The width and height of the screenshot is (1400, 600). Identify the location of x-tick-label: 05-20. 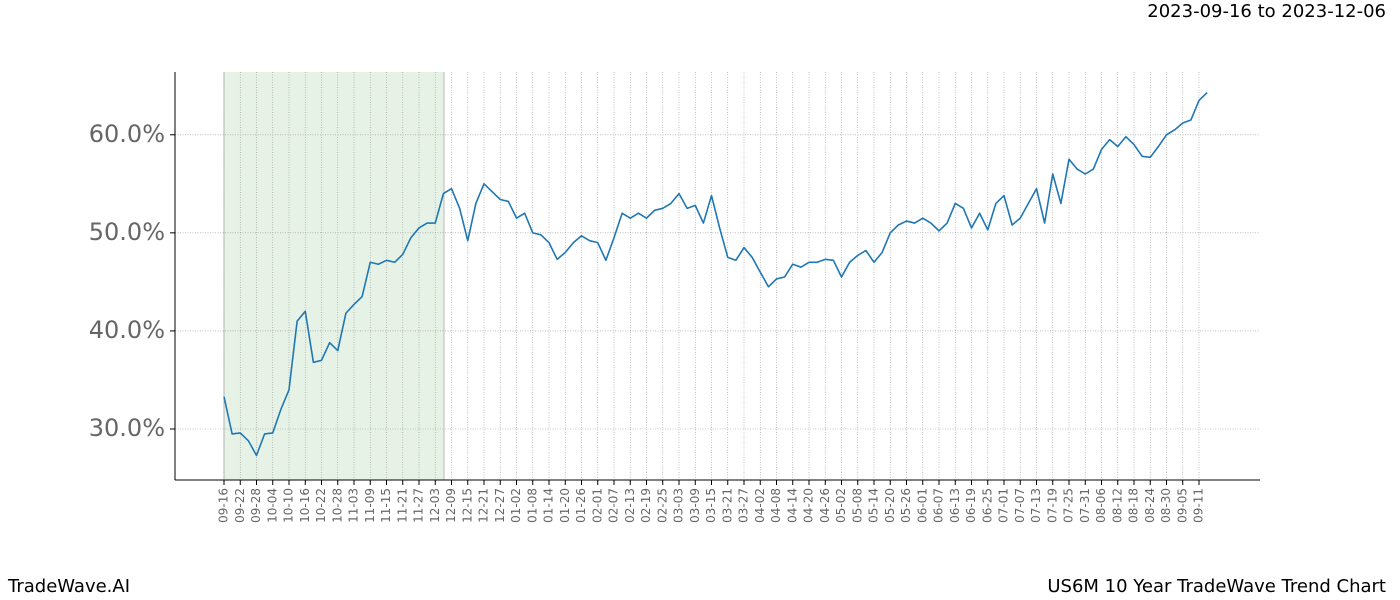
(890, 505).